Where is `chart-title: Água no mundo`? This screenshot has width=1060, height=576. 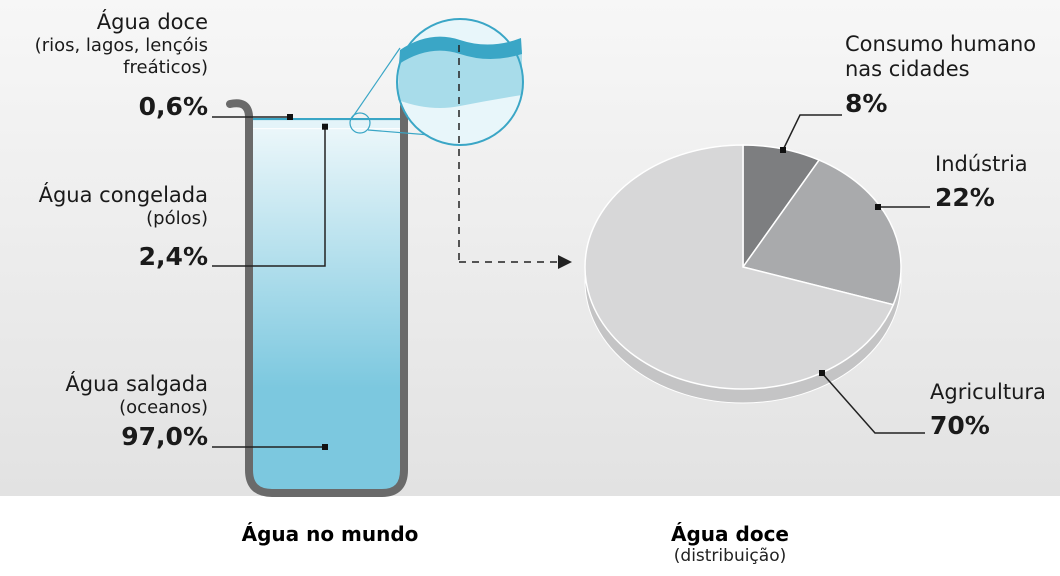 chart-title: Água no mundo is located at coordinates (330, 534).